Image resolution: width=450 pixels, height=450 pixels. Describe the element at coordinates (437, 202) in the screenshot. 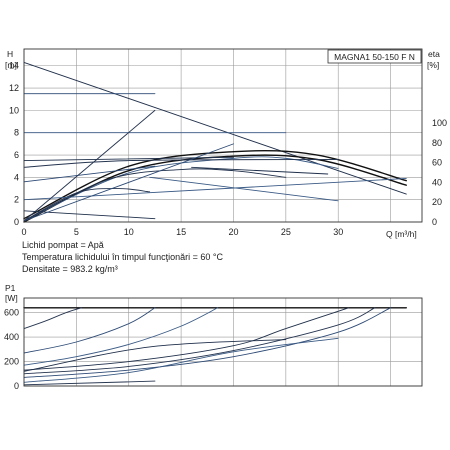

I see `eta-tick-label: 20` at that location.